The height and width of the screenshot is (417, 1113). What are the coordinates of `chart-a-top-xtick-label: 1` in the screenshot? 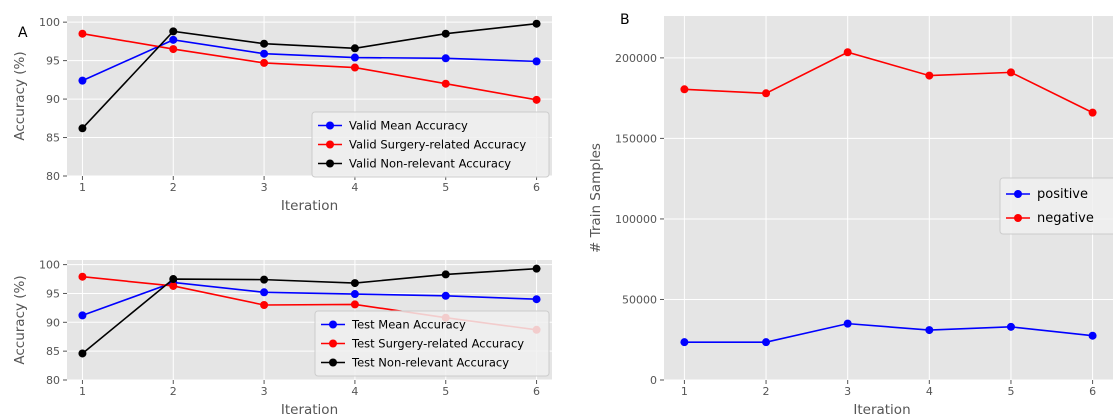 It's located at (82, 187).